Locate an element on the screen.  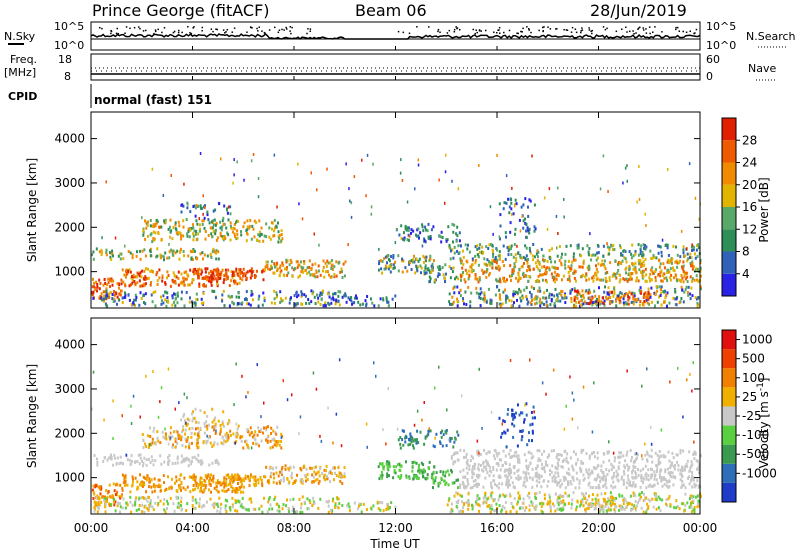
nsky-tick-top: 10^5 is located at coordinates (69, 26).